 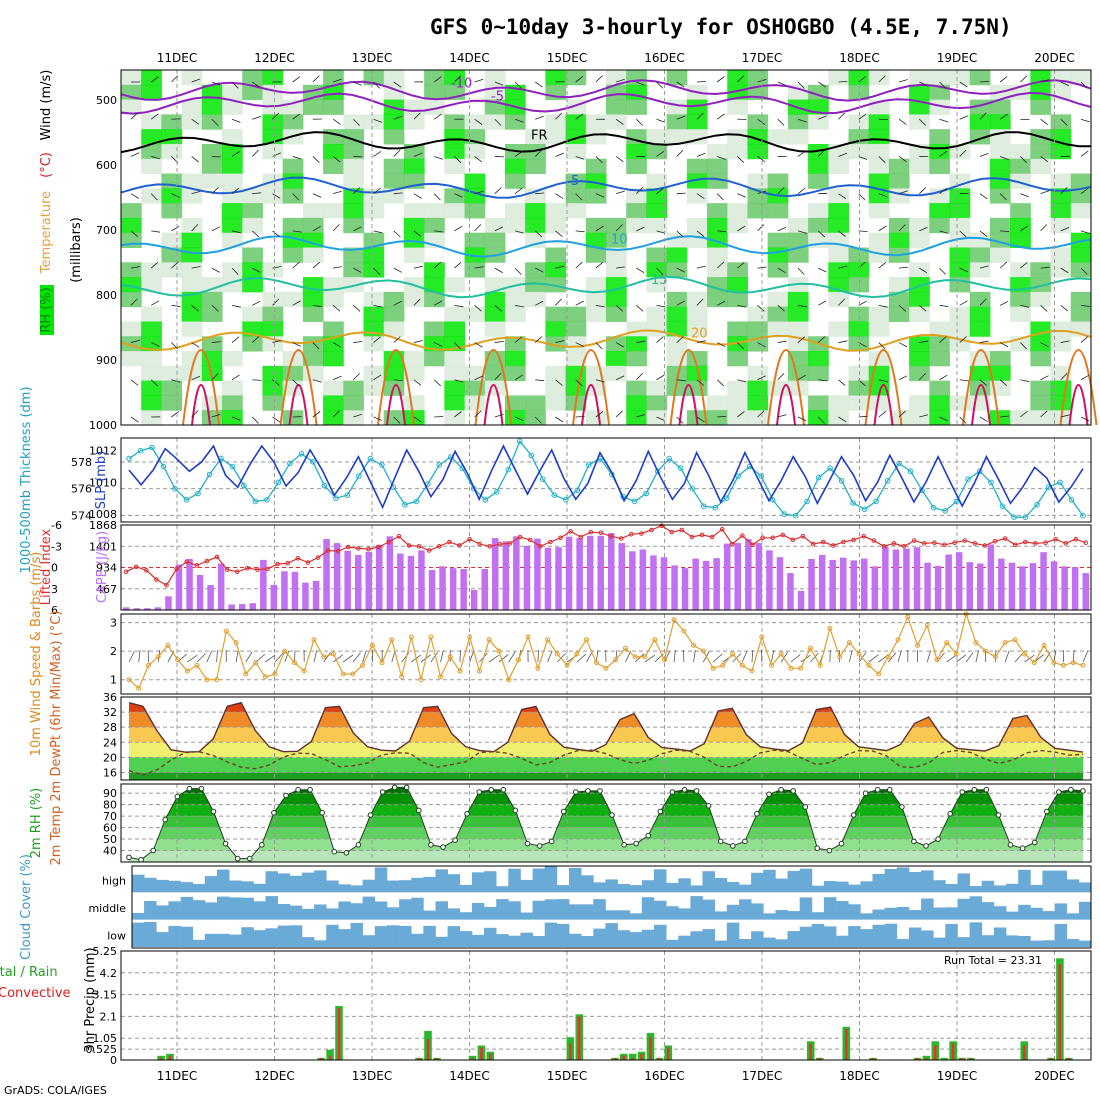 I want to click on dewpoint-line, so click(x=606, y=762).